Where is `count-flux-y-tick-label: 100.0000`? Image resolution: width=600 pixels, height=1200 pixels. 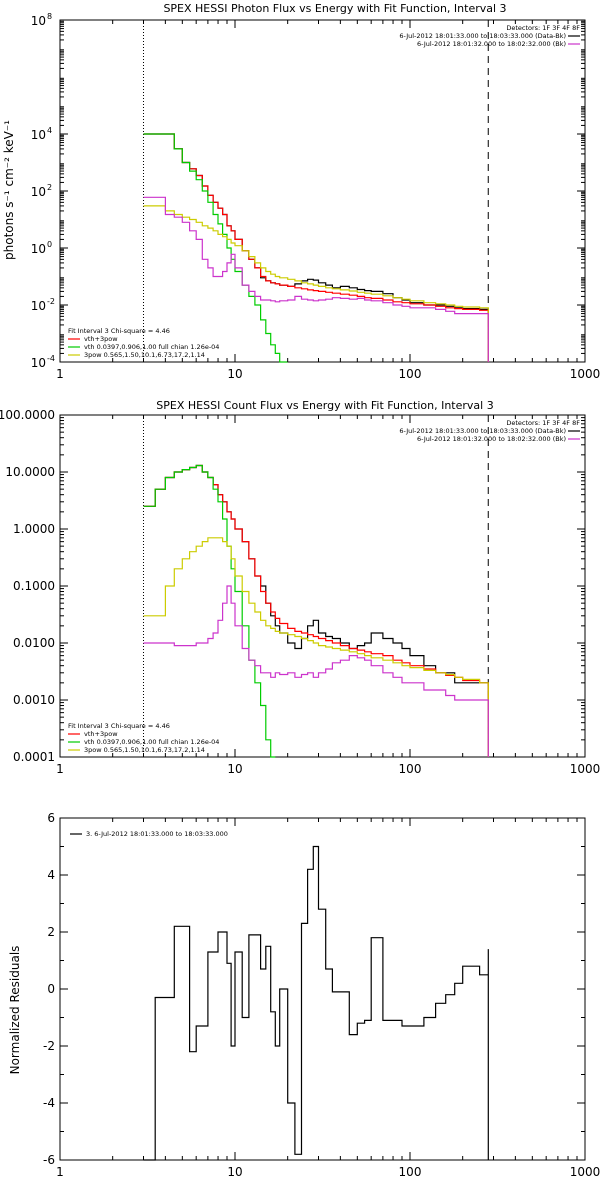 count-flux-y-tick-label: 100.0000 is located at coordinates (27, 415).